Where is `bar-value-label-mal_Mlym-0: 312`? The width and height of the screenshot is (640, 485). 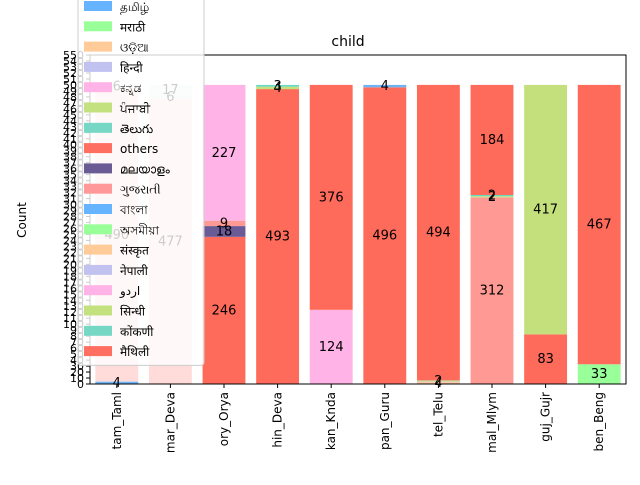
bar-value-label-mal_Mlym-0: 312 is located at coordinates (492, 291).